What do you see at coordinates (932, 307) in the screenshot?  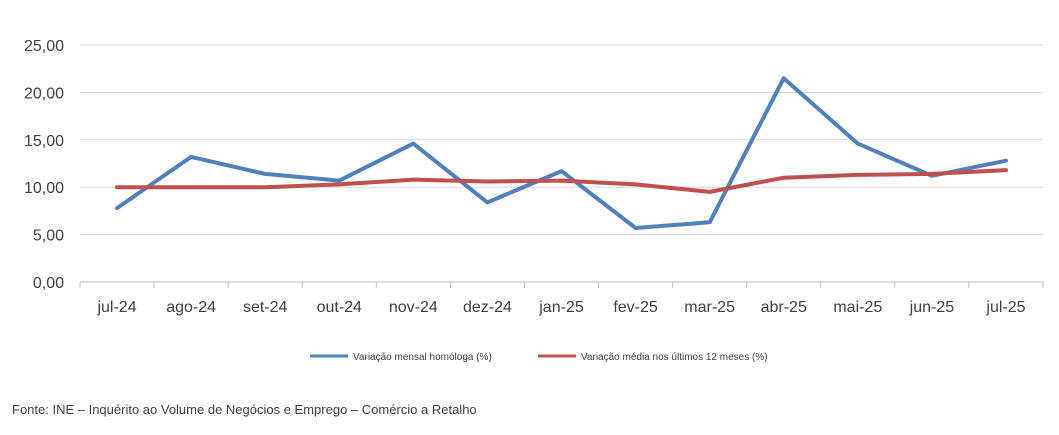 I see `x-tick-label: jun-25` at bounding box center [932, 307].